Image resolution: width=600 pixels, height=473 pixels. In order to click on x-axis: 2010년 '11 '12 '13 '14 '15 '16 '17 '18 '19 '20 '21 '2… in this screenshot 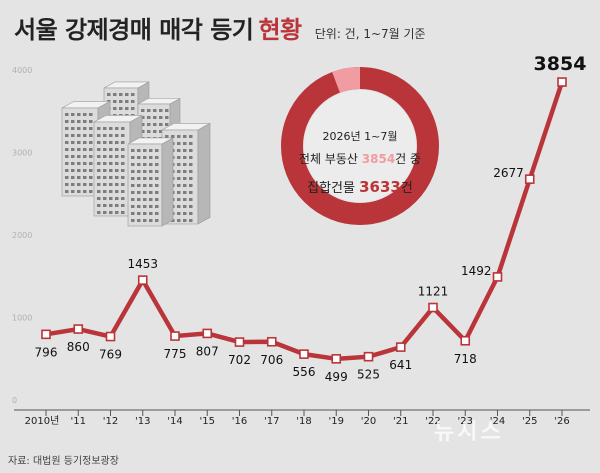, I will do `click(302, 418)`.